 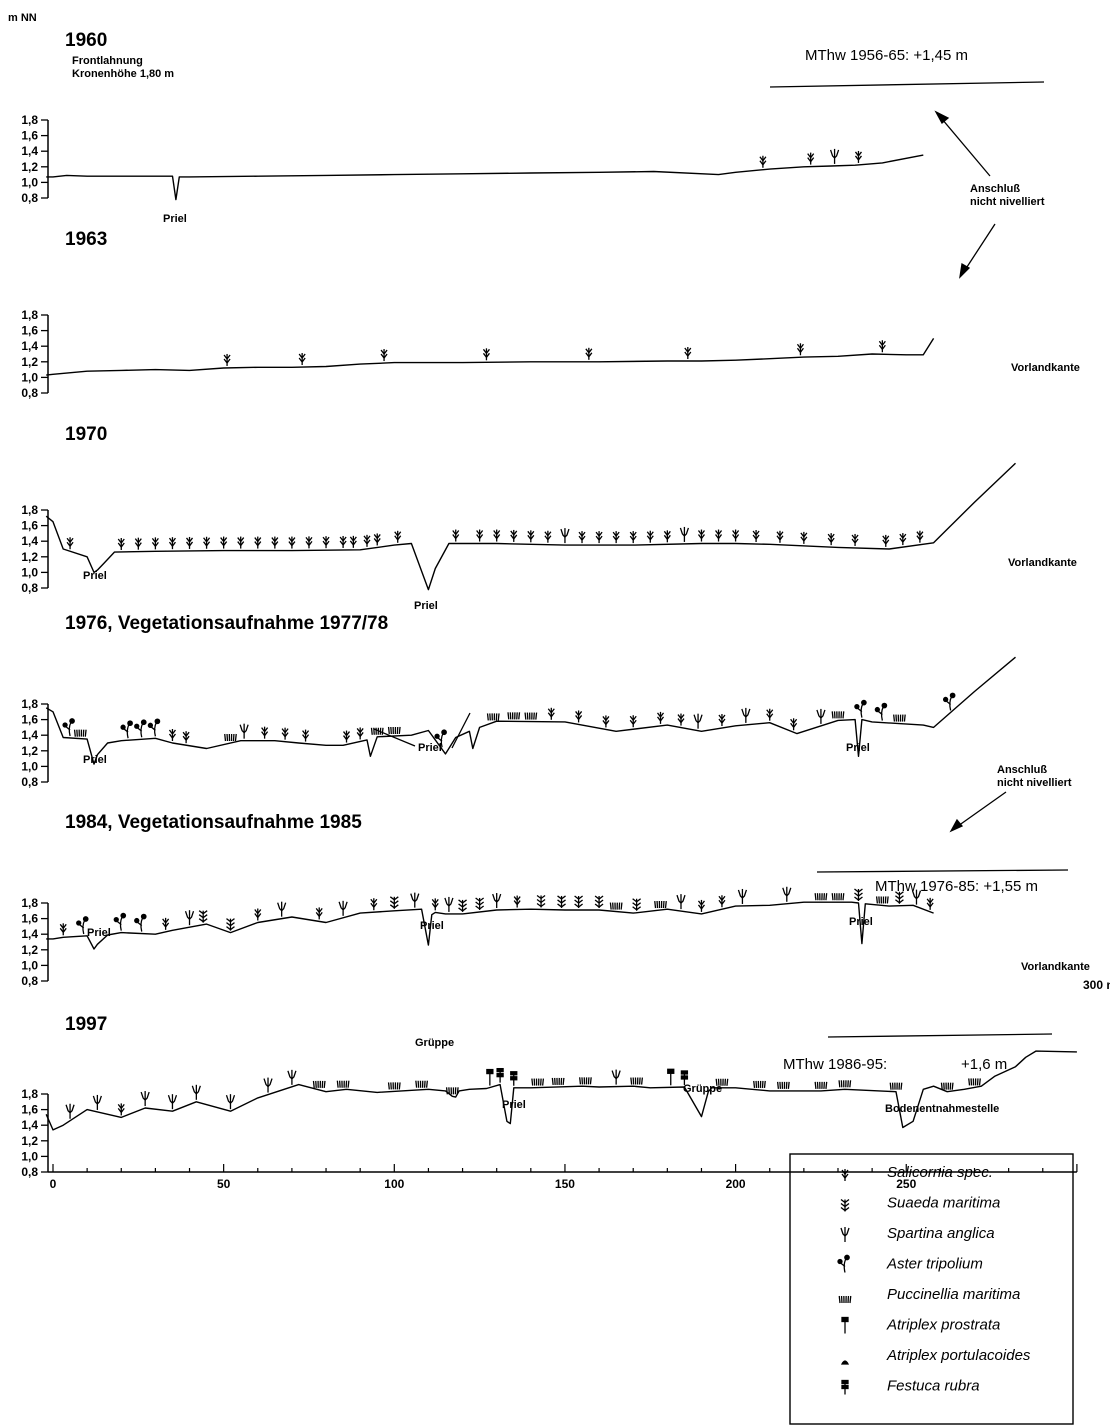 What do you see at coordinates (684, 1077) in the screenshot?
I see `vegetation-festuca-marker` at bounding box center [684, 1077].